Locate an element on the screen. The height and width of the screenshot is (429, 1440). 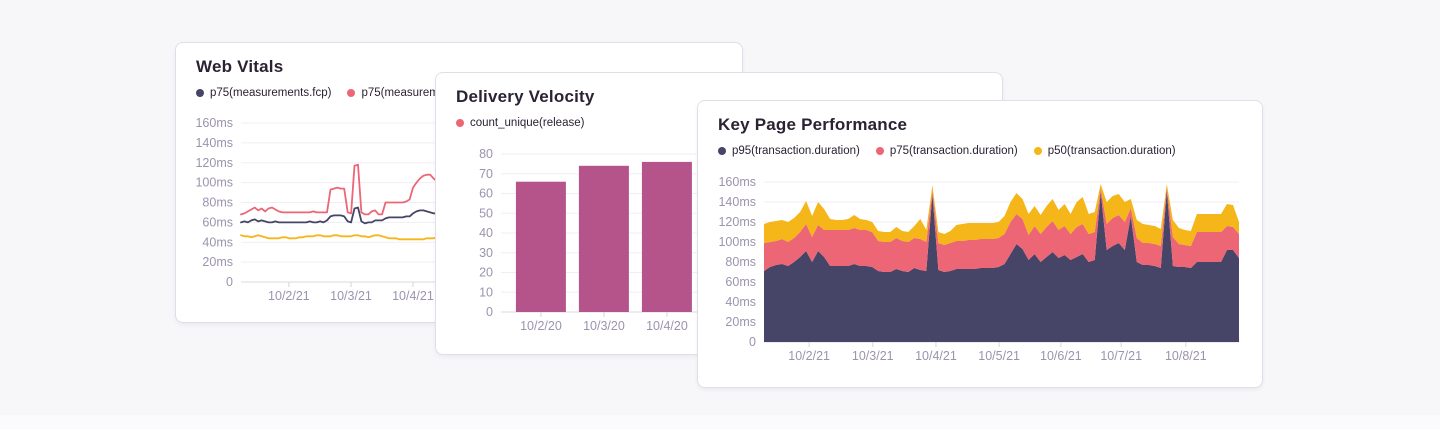
legend-item: count_unique(release) is located at coordinates (520, 123).